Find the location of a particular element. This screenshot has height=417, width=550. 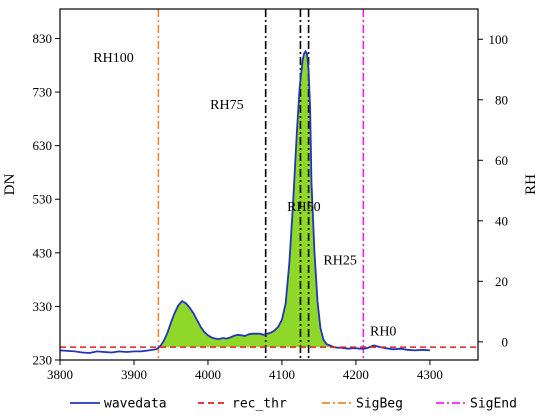

x-tick-label: 3800 is located at coordinates (60, 374).